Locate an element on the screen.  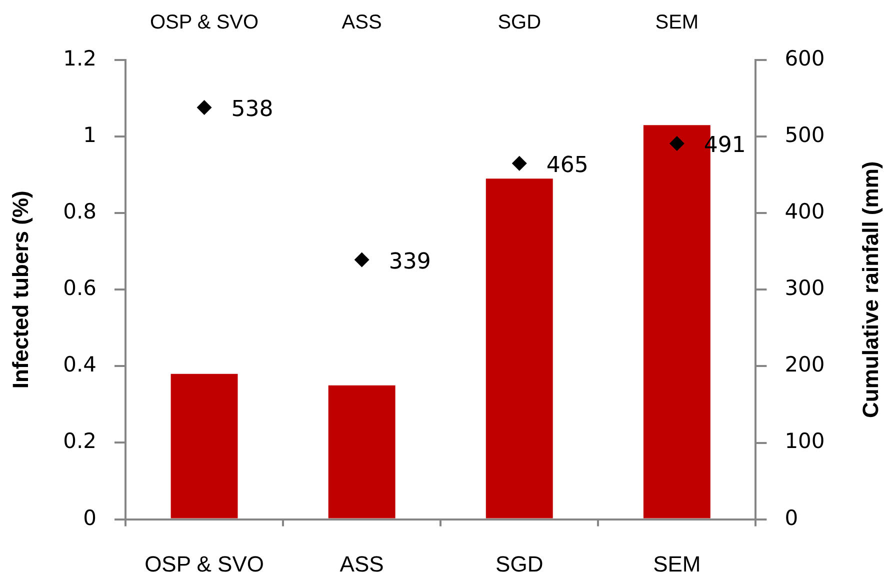
y2-axis-title: Cumulative rainfall (mm) is located at coordinates (871, 289).